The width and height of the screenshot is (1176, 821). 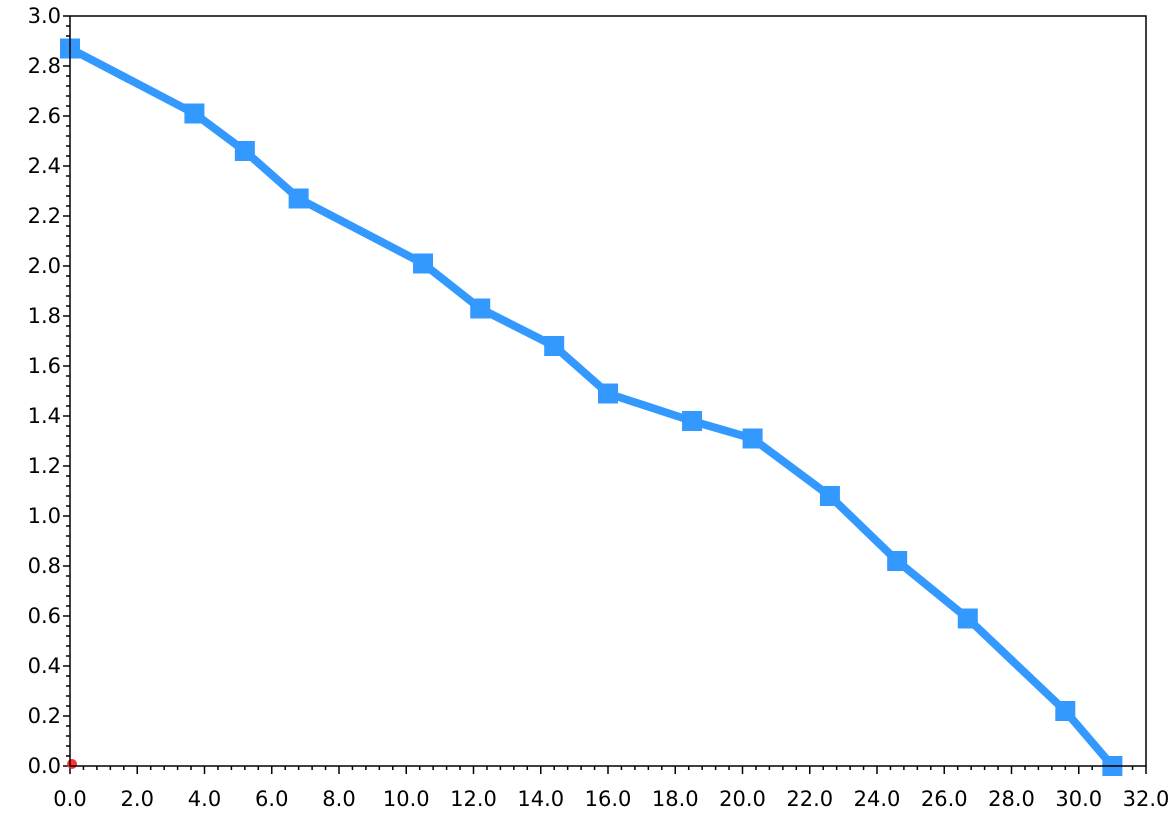 I want to click on y-tick-label: 1.0, so click(x=44, y=516).